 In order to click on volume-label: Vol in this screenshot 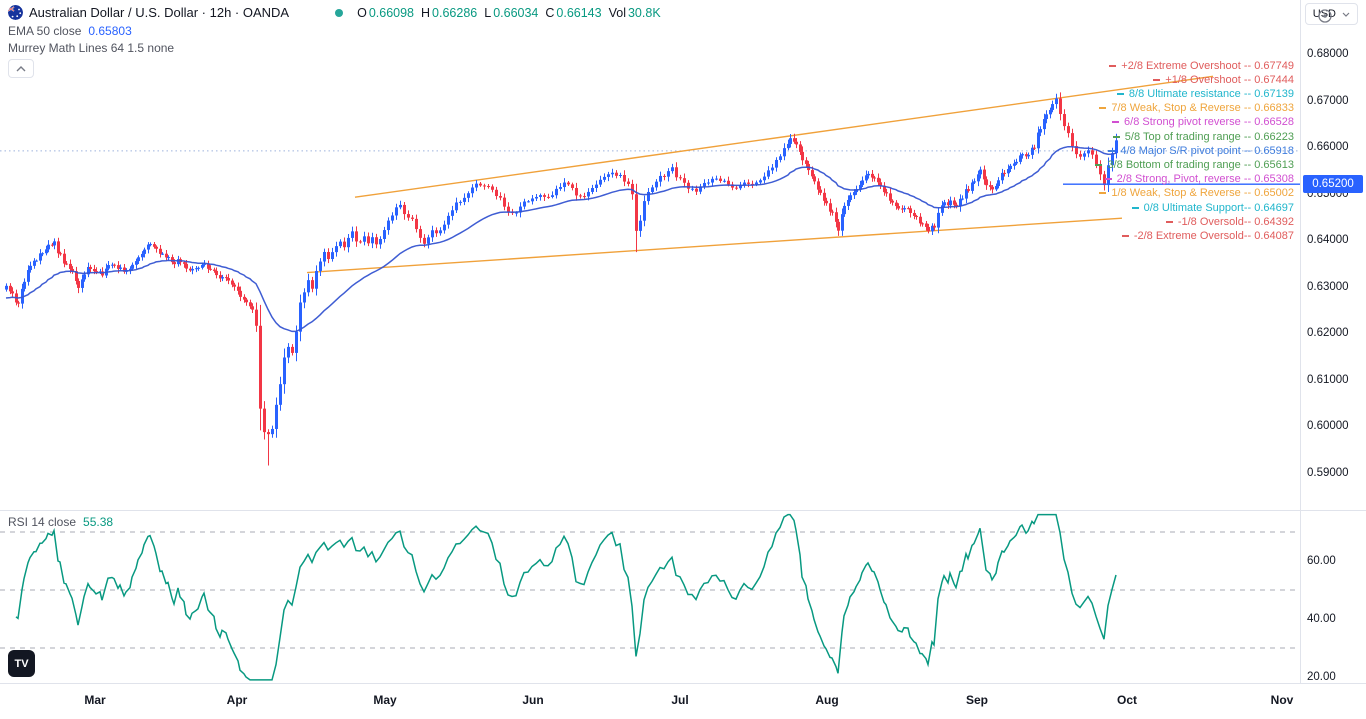, I will do `click(617, 12)`.